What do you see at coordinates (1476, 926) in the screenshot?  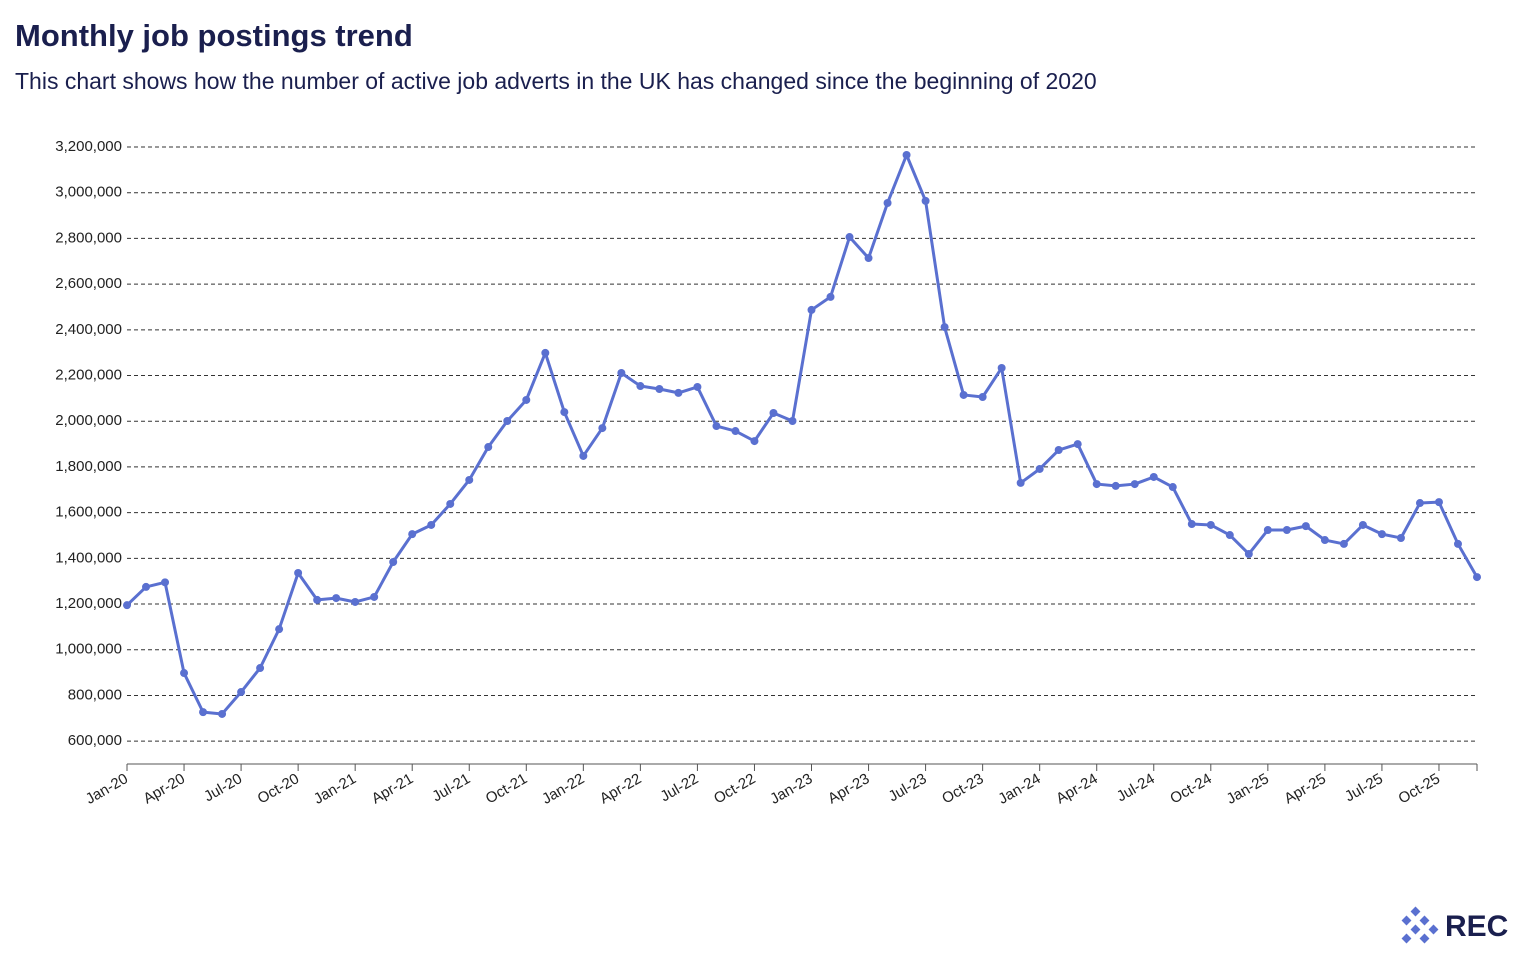 I see `logo-text: REC` at bounding box center [1476, 926].